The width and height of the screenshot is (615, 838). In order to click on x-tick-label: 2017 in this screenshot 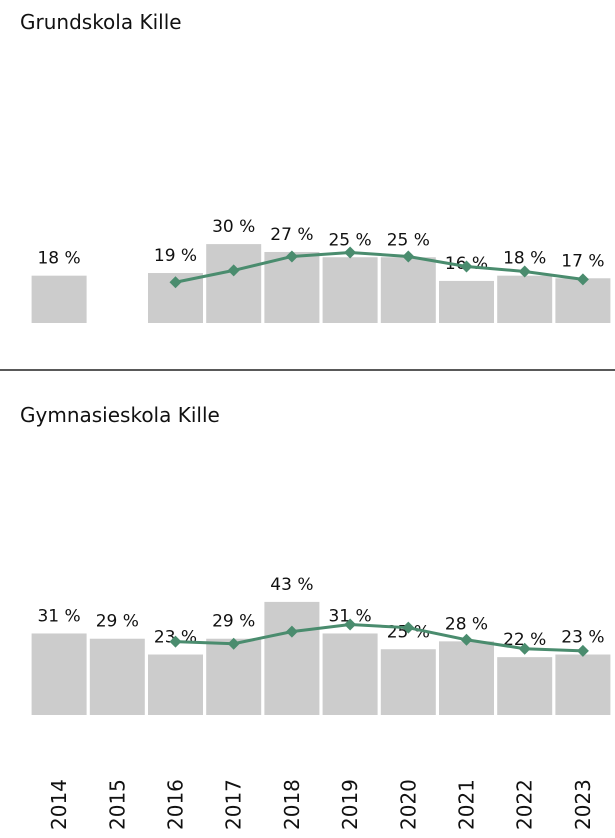, I will do `click(234, 804)`.